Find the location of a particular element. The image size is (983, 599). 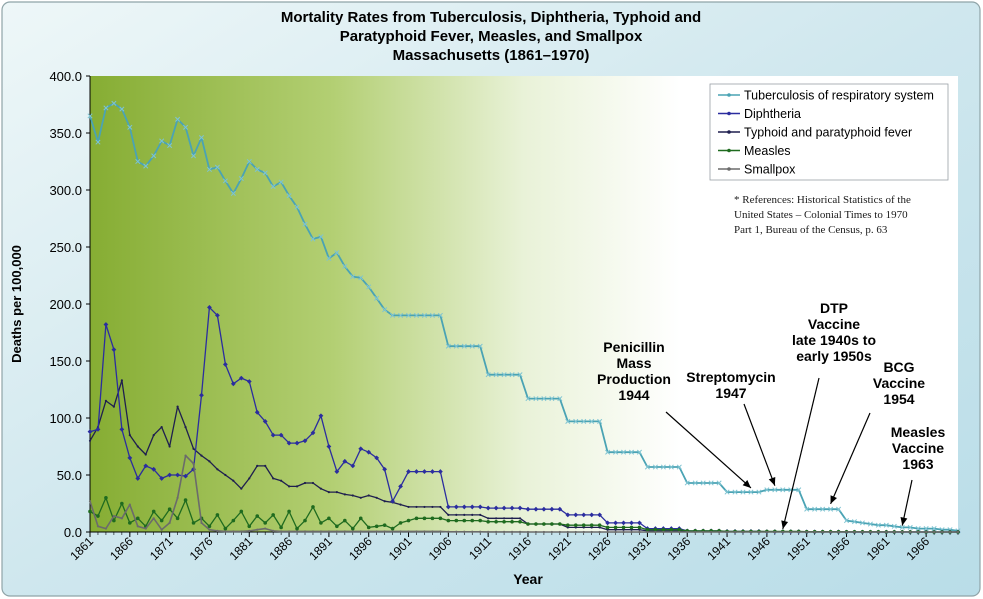

title-line: Massachusetts (1861–1970) is located at coordinates (491, 55).